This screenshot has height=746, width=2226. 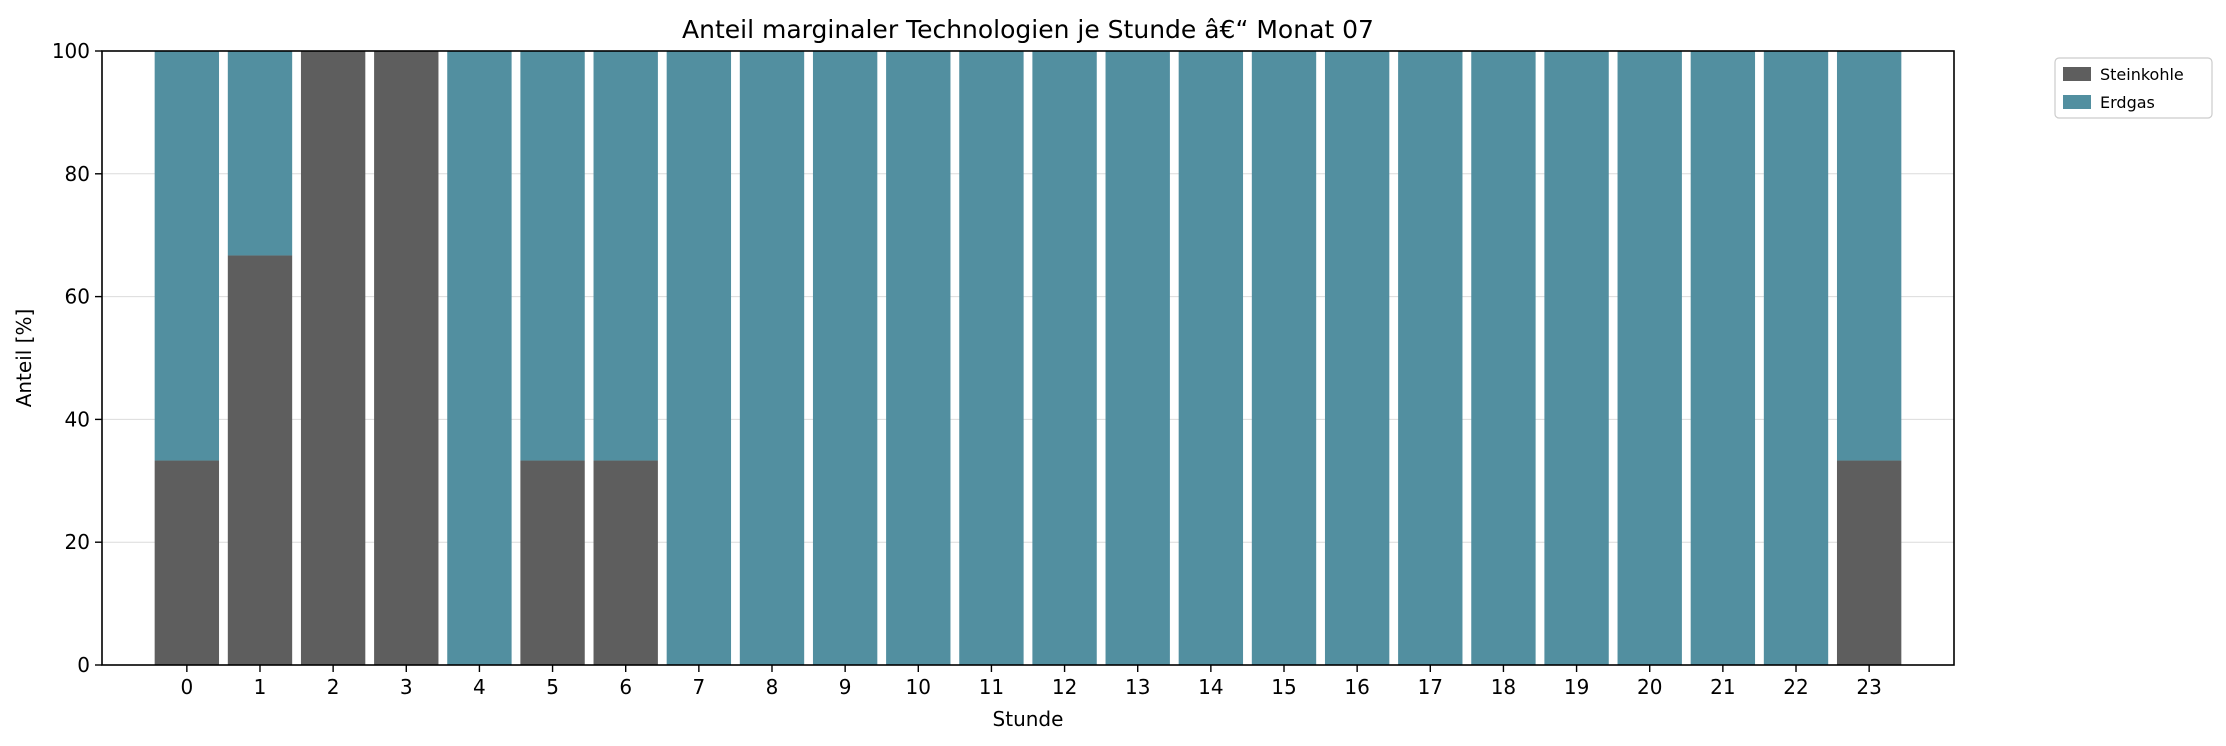 What do you see at coordinates (625, 687) in the screenshot?
I see `x-tick-label-6: 6` at bounding box center [625, 687].